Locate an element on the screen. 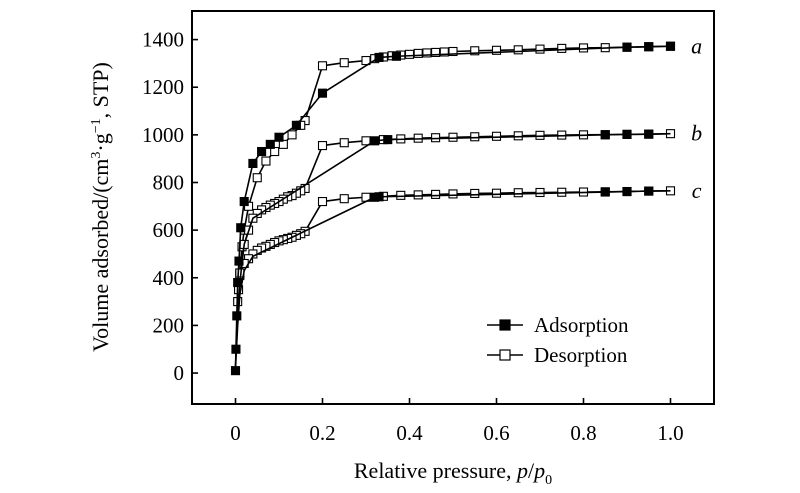 This screenshot has width=800, height=493. legend-desorption-marker is located at coordinates (505, 355).